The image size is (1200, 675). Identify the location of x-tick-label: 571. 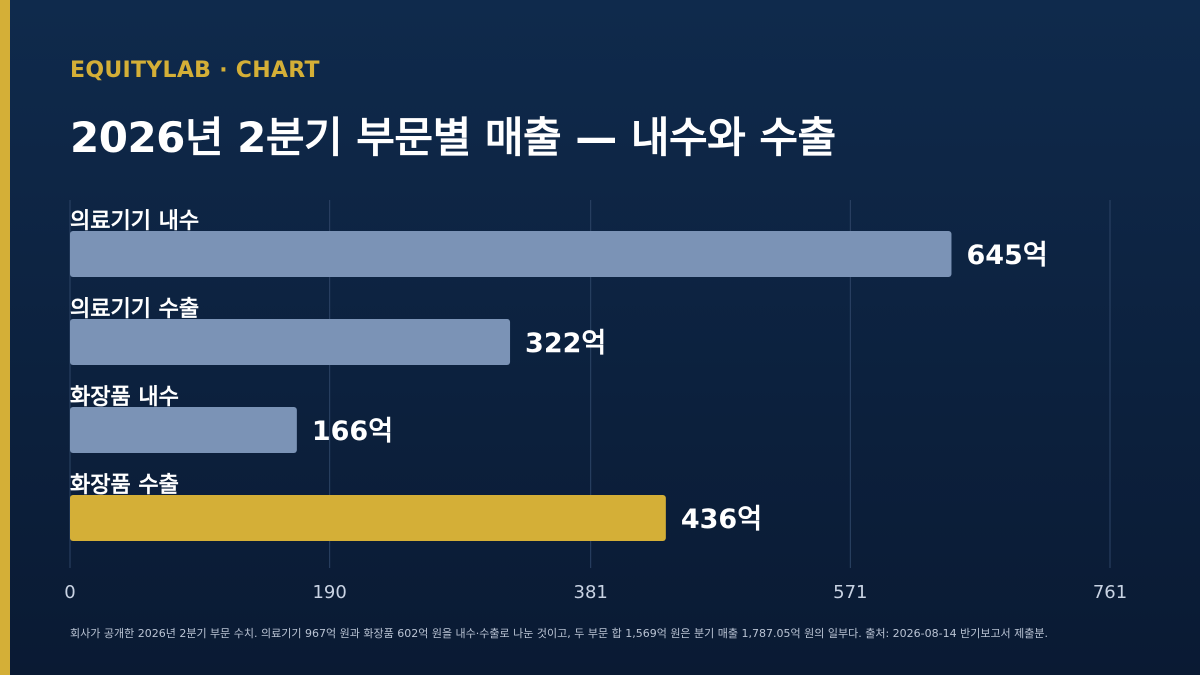
(850, 592).